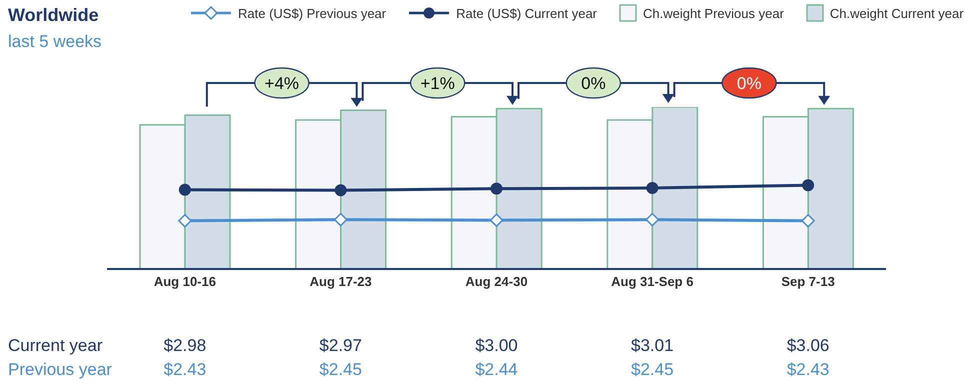 The height and width of the screenshot is (392, 970). Describe the element at coordinates (808, 346) in the screenshot. I see `data-label: $3.06` at that location.